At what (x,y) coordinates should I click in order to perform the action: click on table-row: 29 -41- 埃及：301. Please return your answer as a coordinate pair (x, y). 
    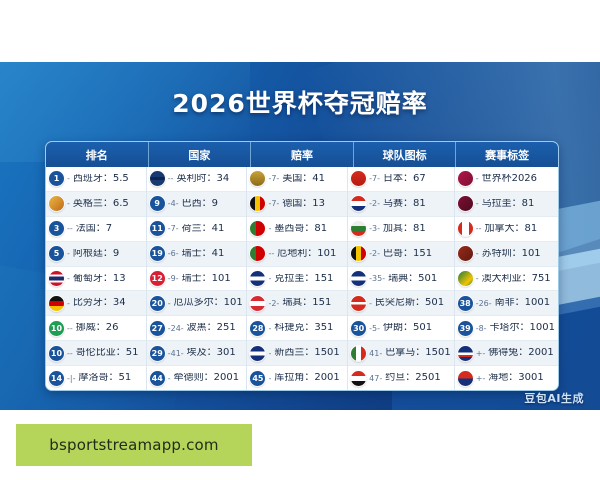
    Looking at the image, I should click on (196, 354).